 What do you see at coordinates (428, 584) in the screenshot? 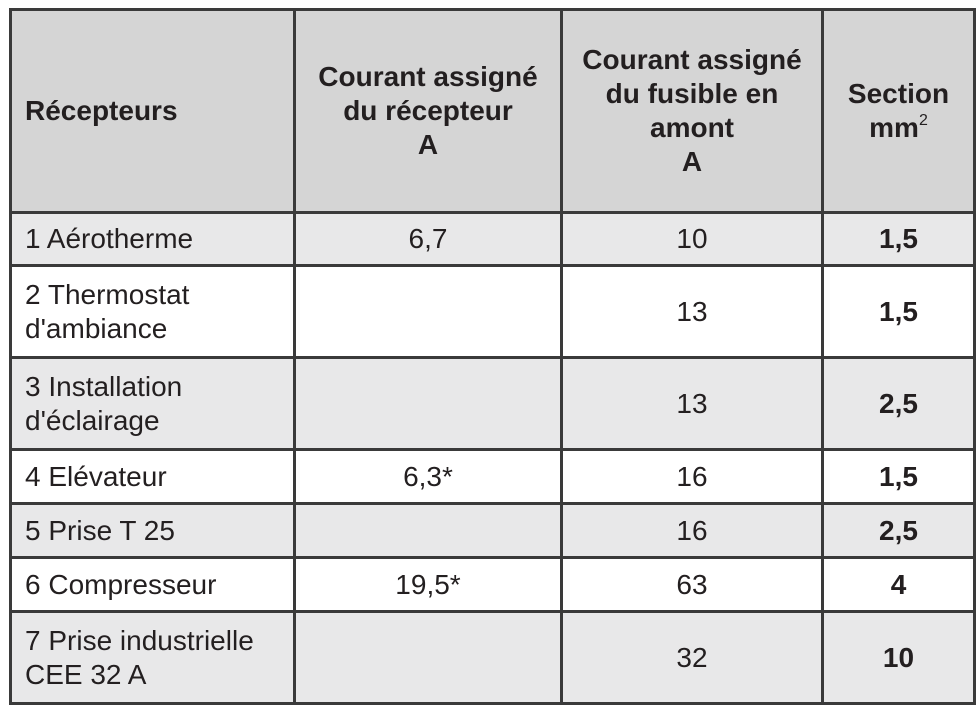
I see `cell-courant-recepteur: 19,5*` at bounding box center [428, 584].